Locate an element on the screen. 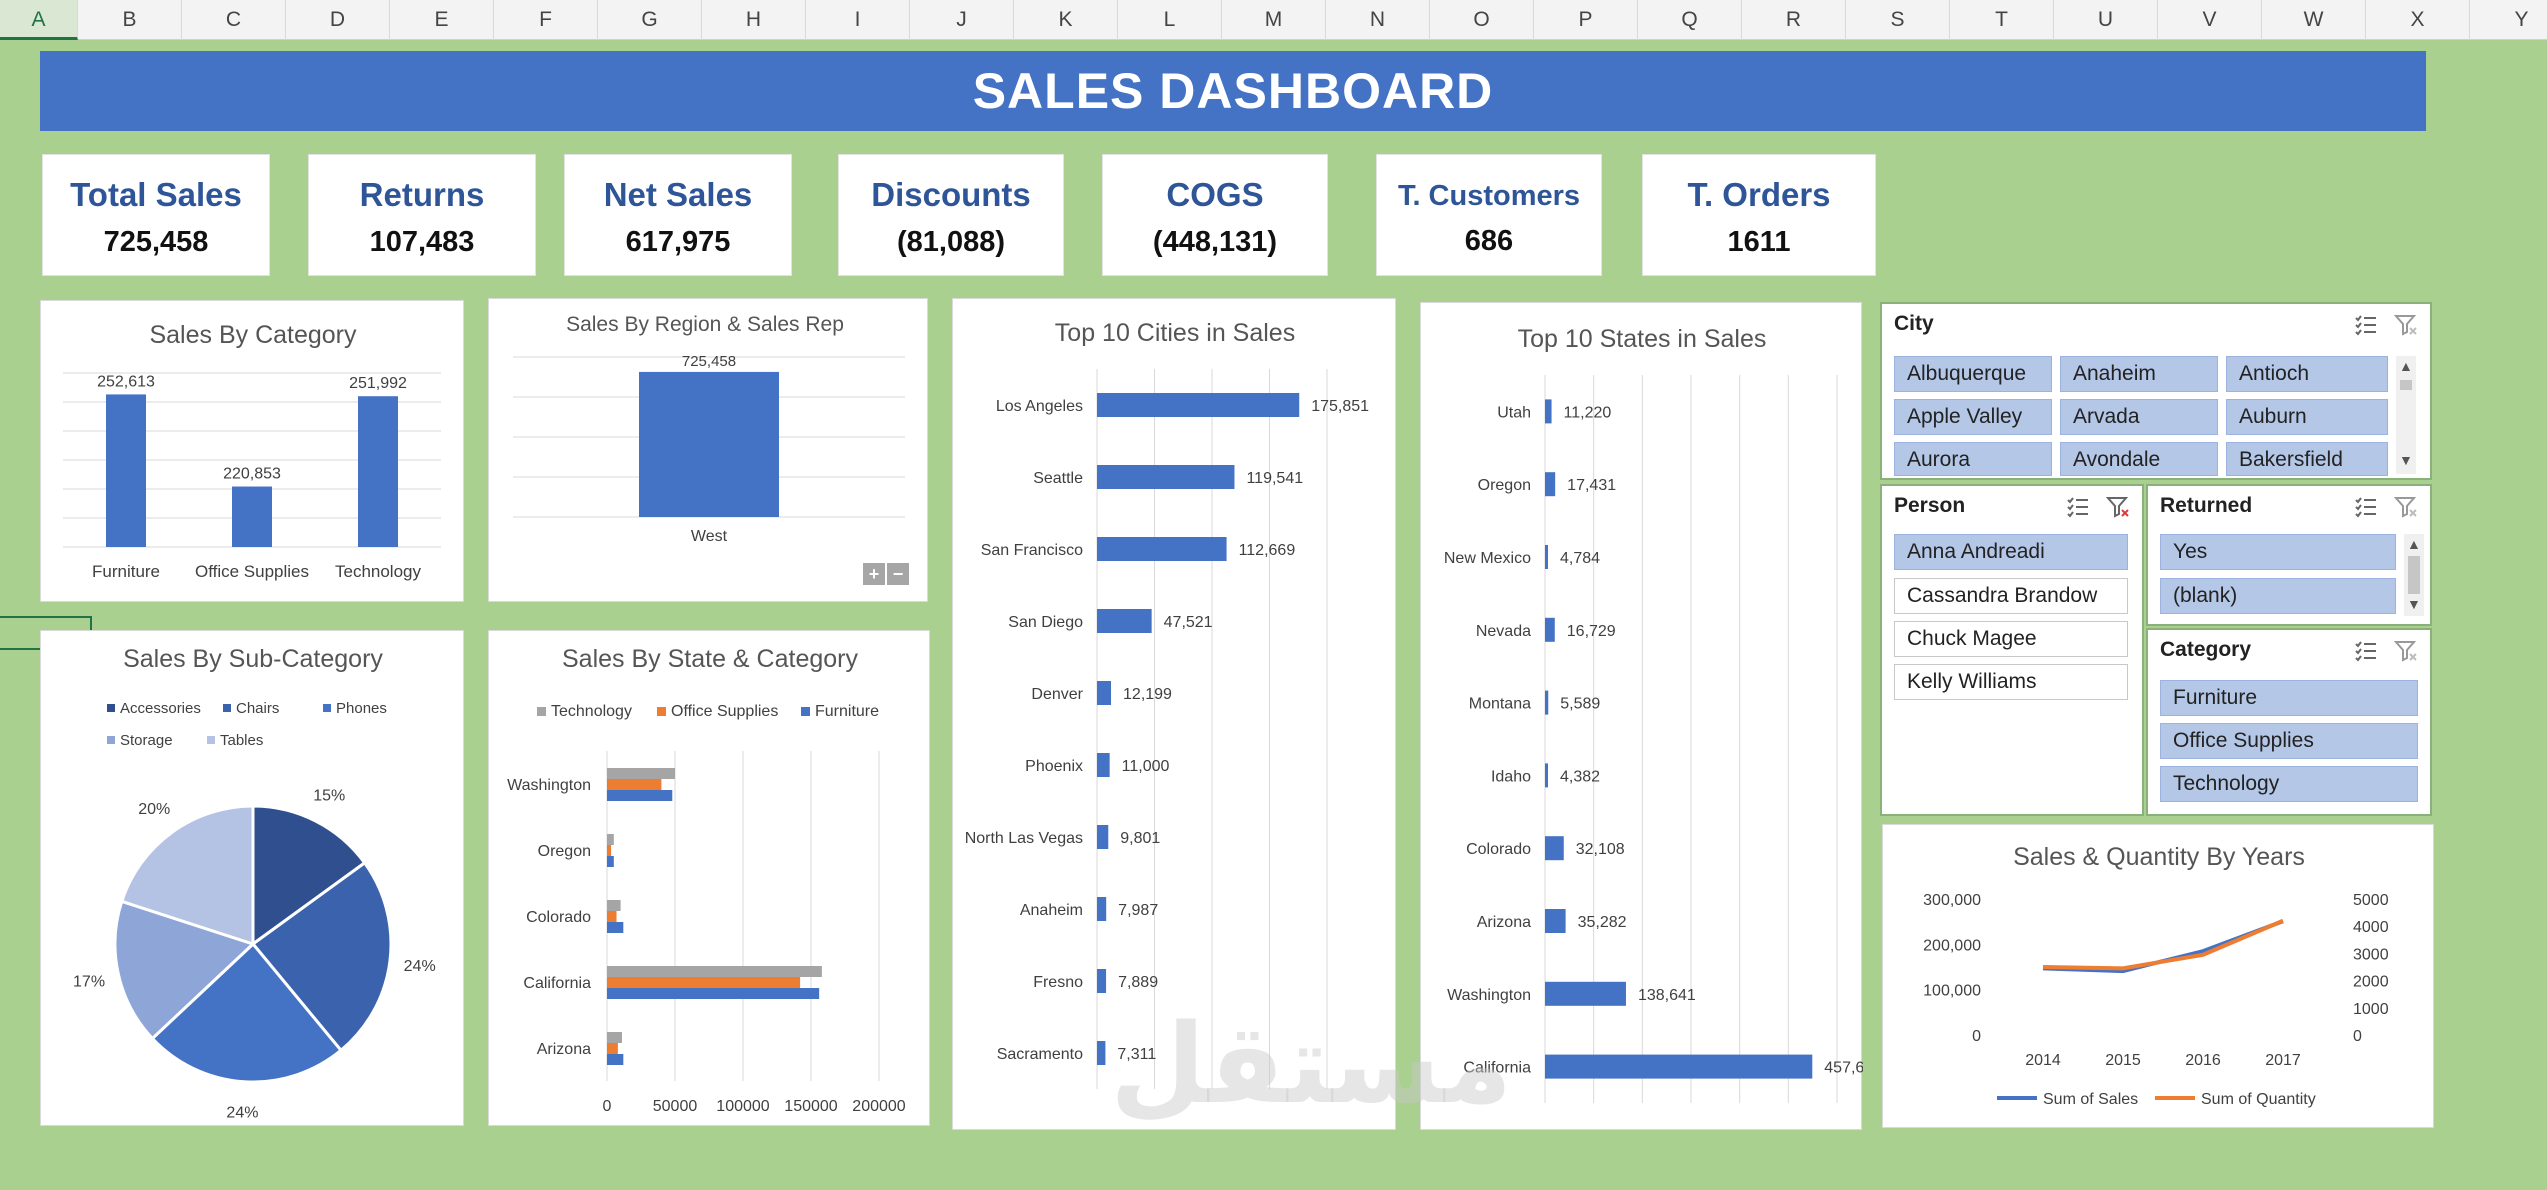 The height and width of the screenshot is (1190, 2547). kpi-net-sales: Net Sales 617,975 is located at coordinates (678, 215).